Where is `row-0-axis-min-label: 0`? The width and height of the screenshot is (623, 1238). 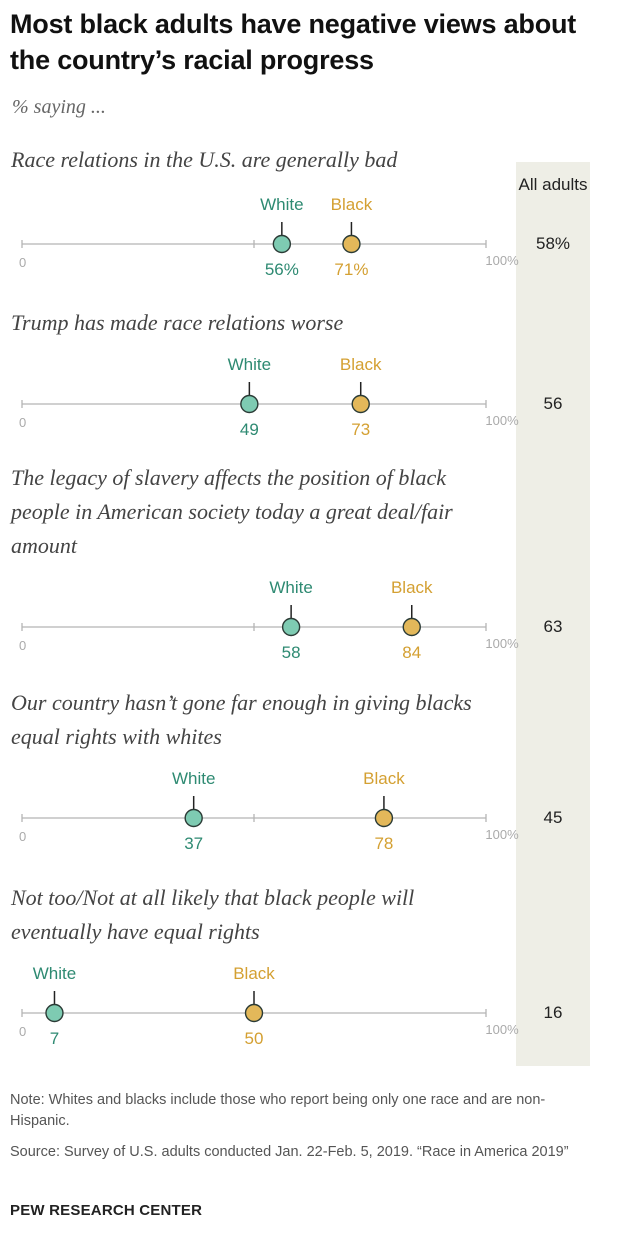 row-0-axis-min-label: 0 is located at coordinates (22, 262).